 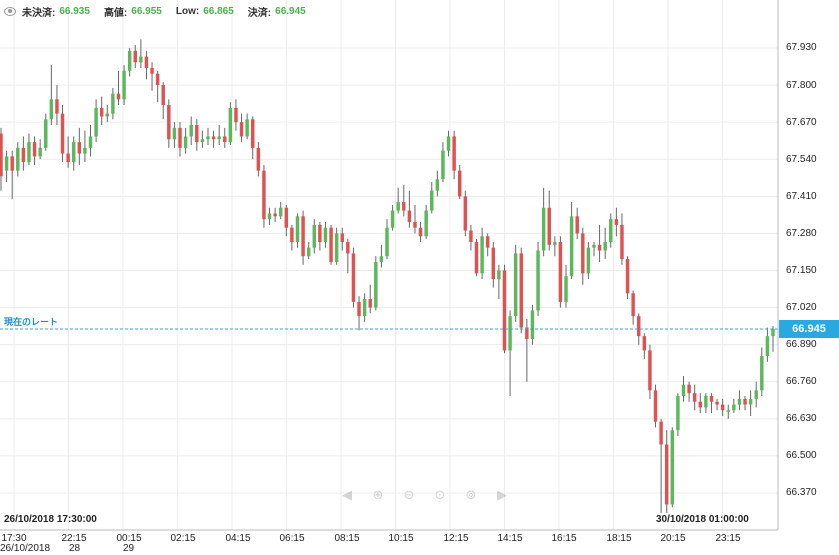 I want to click on scroll-left-icon: ◀, so click(x=347, y=494).